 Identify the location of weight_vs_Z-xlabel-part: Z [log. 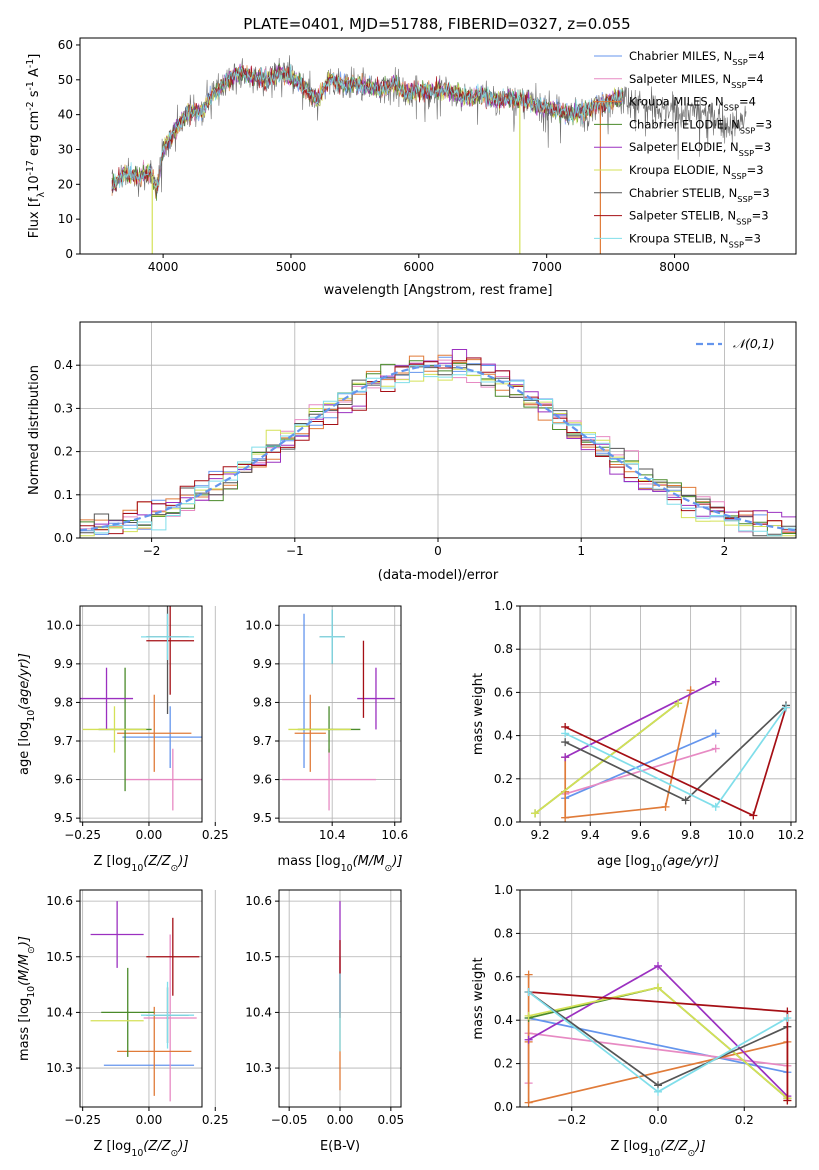
(629, 1146).